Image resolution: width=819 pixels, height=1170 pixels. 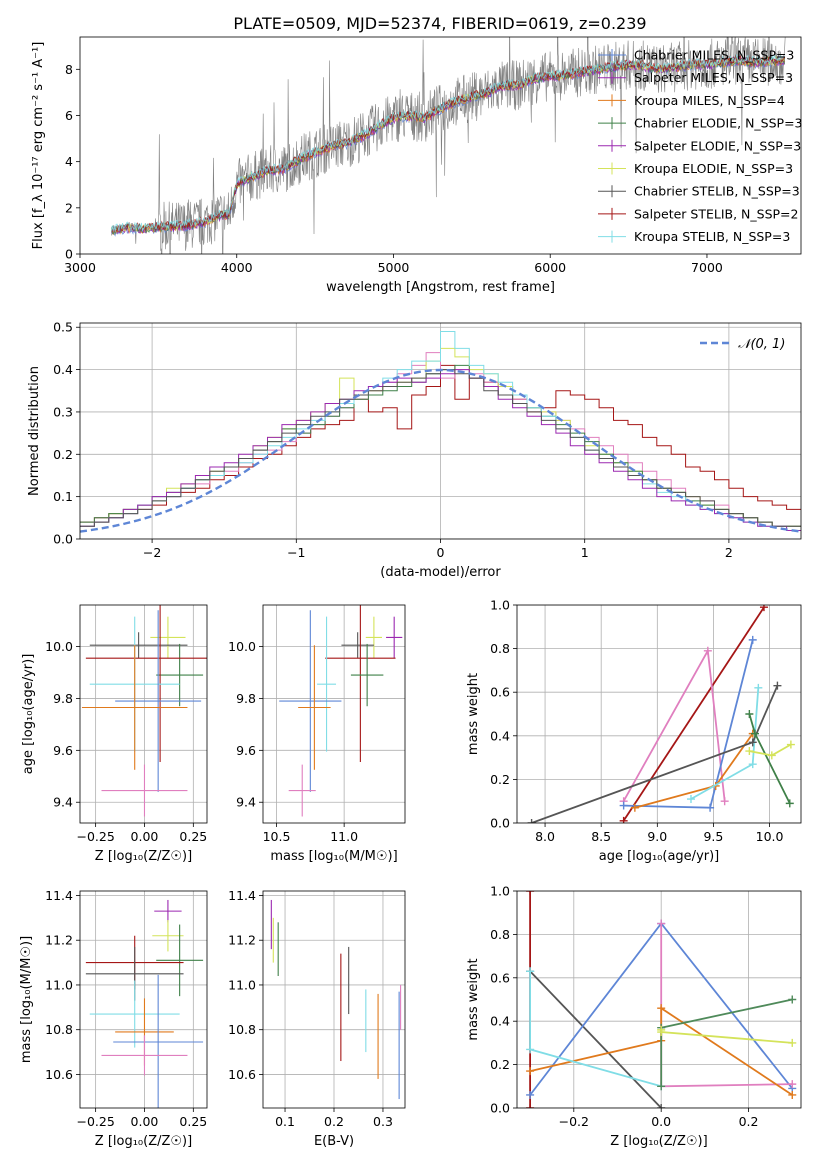 I want to click on x-tick-label: 11.0, so click(x=344, y=836).